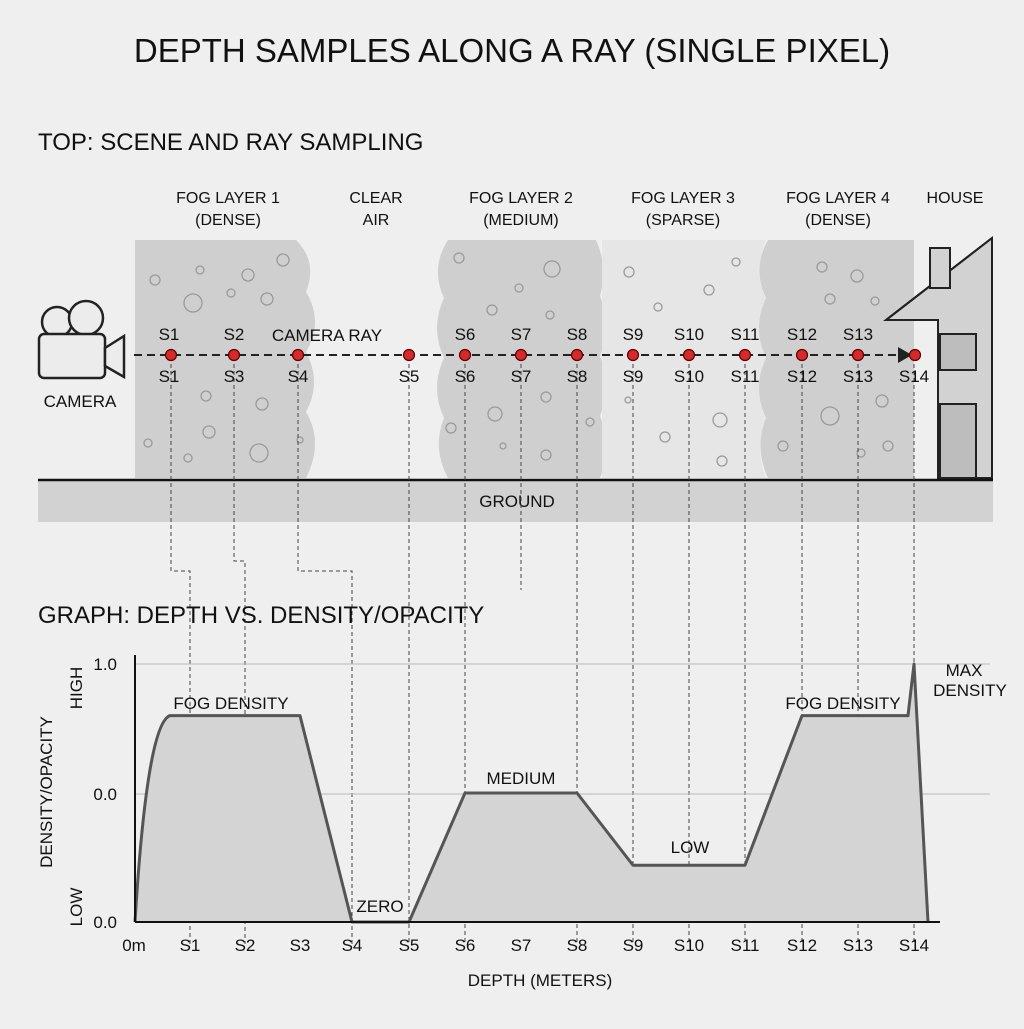 The image size is (1024, 1029). I want to click on upper-sample-label: S2, so click(234, 334).